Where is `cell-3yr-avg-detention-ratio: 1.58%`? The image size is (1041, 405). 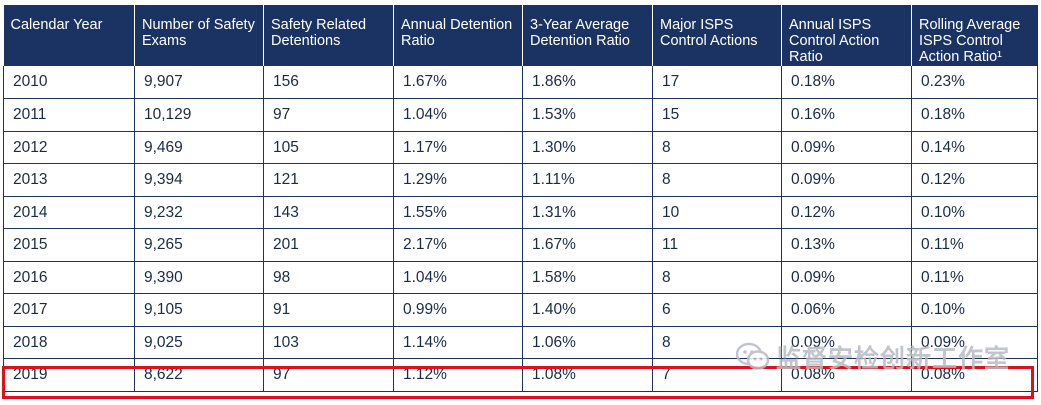 cell-3yr-avg-detention-ratio: 1.58% is located at coordinates (587, 277).